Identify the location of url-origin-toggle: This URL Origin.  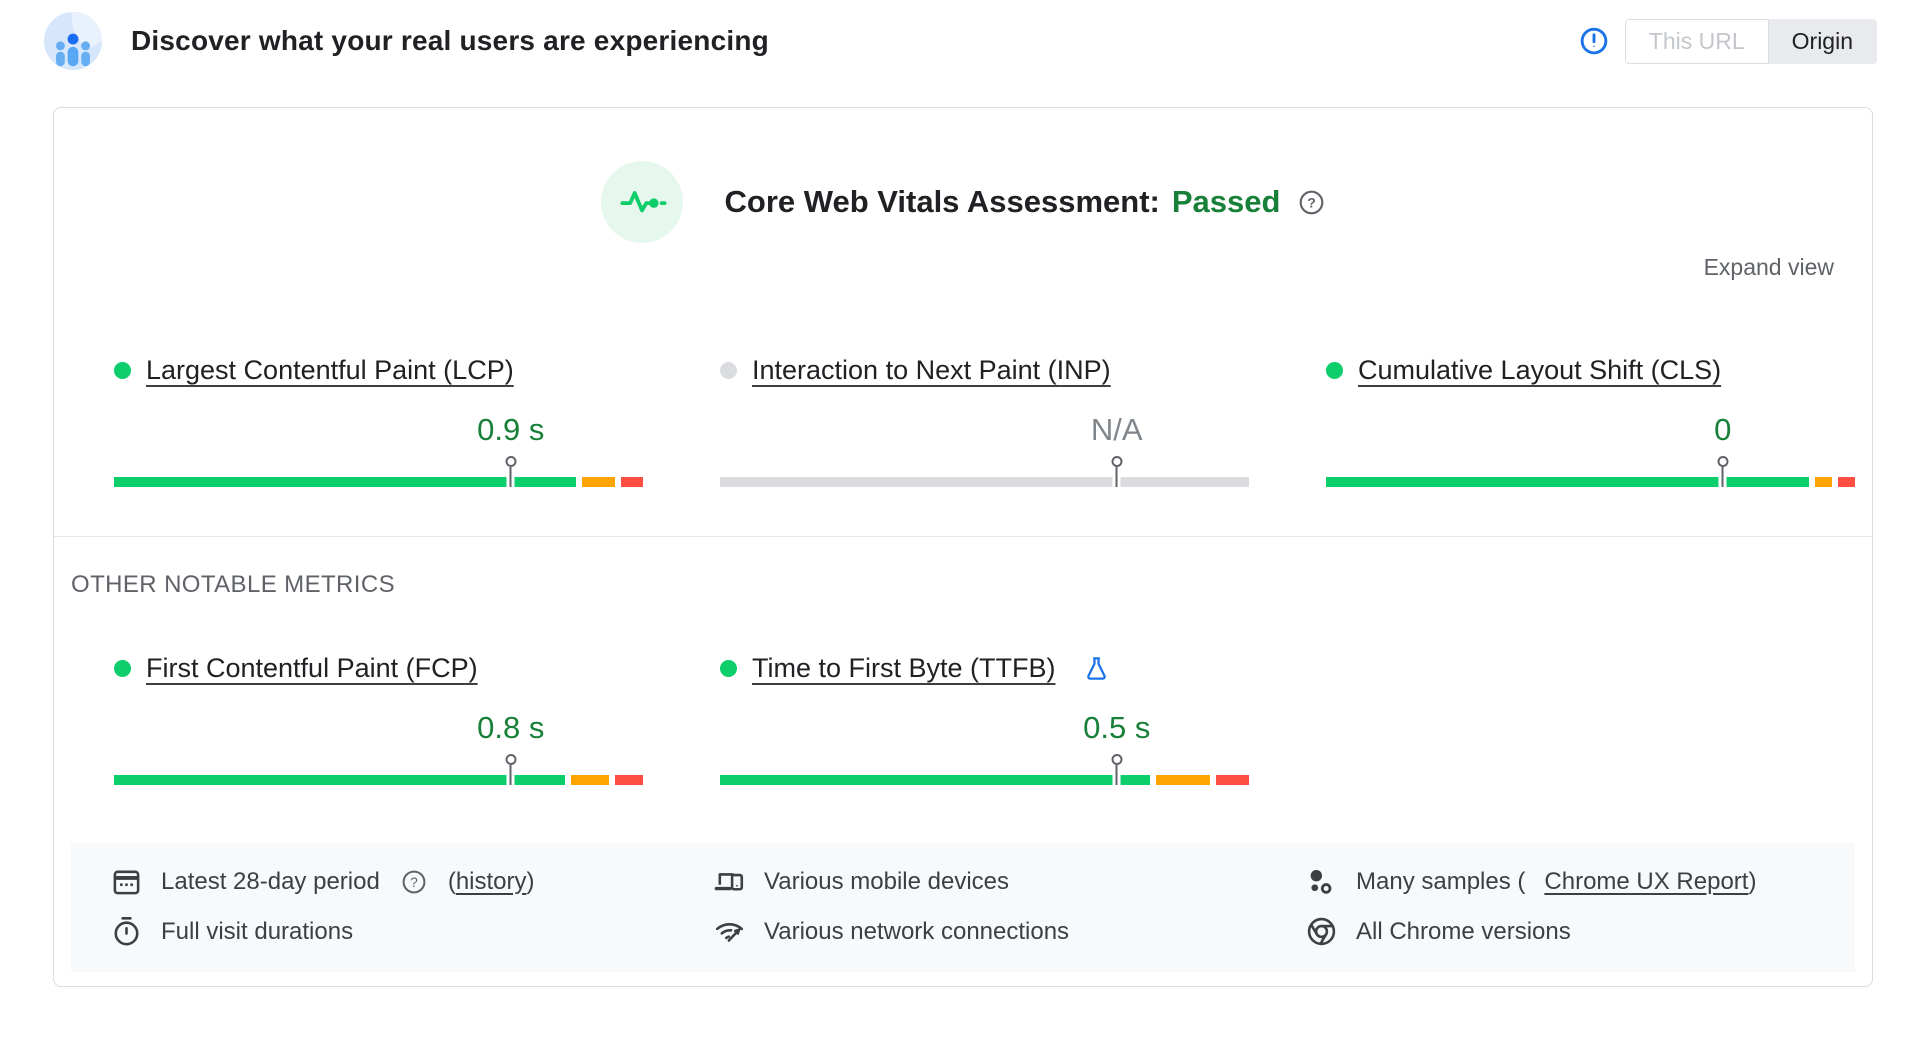
(1750, 41).